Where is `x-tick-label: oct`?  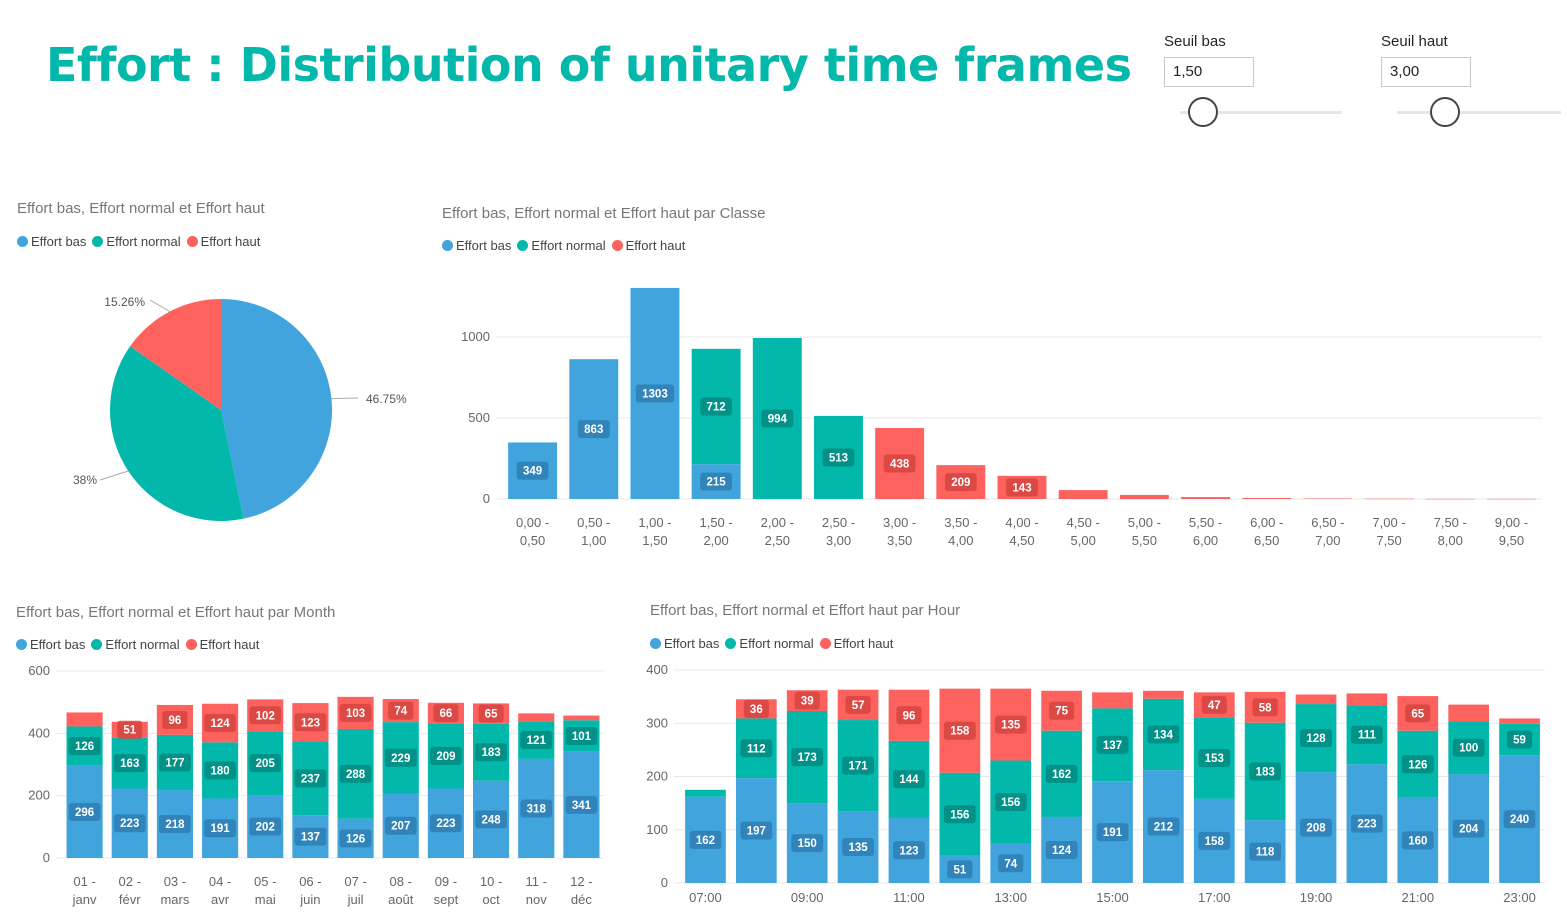
x-tick-label: oct is located at coordinates (491, 899).